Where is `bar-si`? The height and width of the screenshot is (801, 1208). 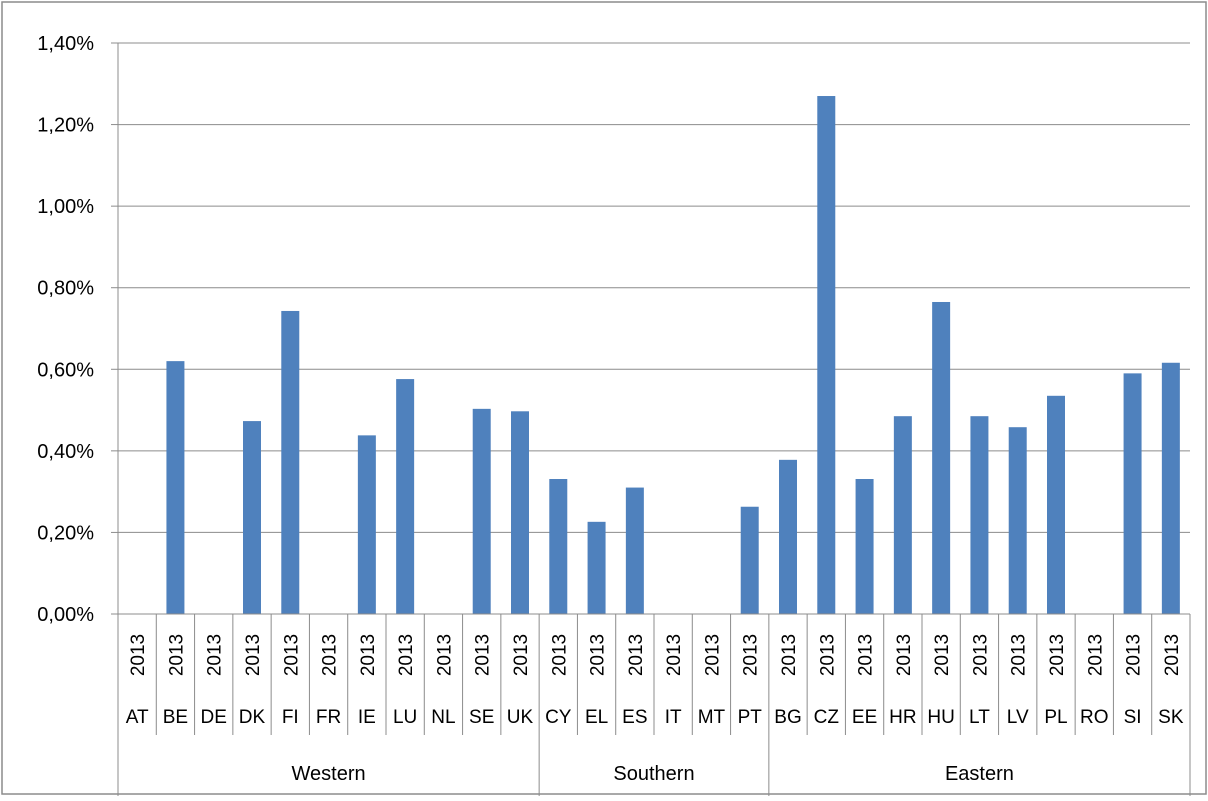
bar-si is located at coordinates (1132, 493).